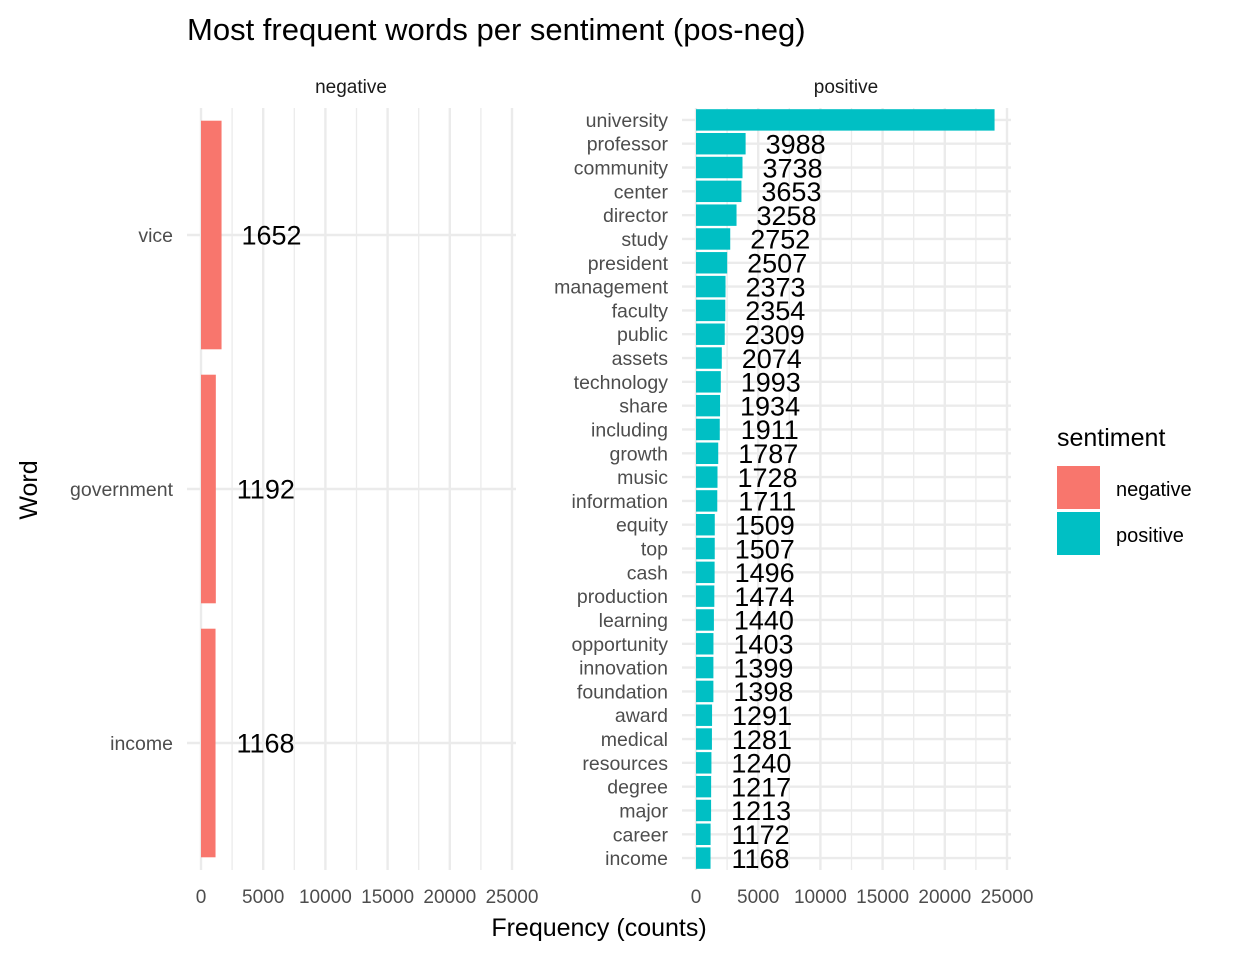 This screenshot has height=956, width=1234. I want to click on data-label: 1787, so click(768, 454).